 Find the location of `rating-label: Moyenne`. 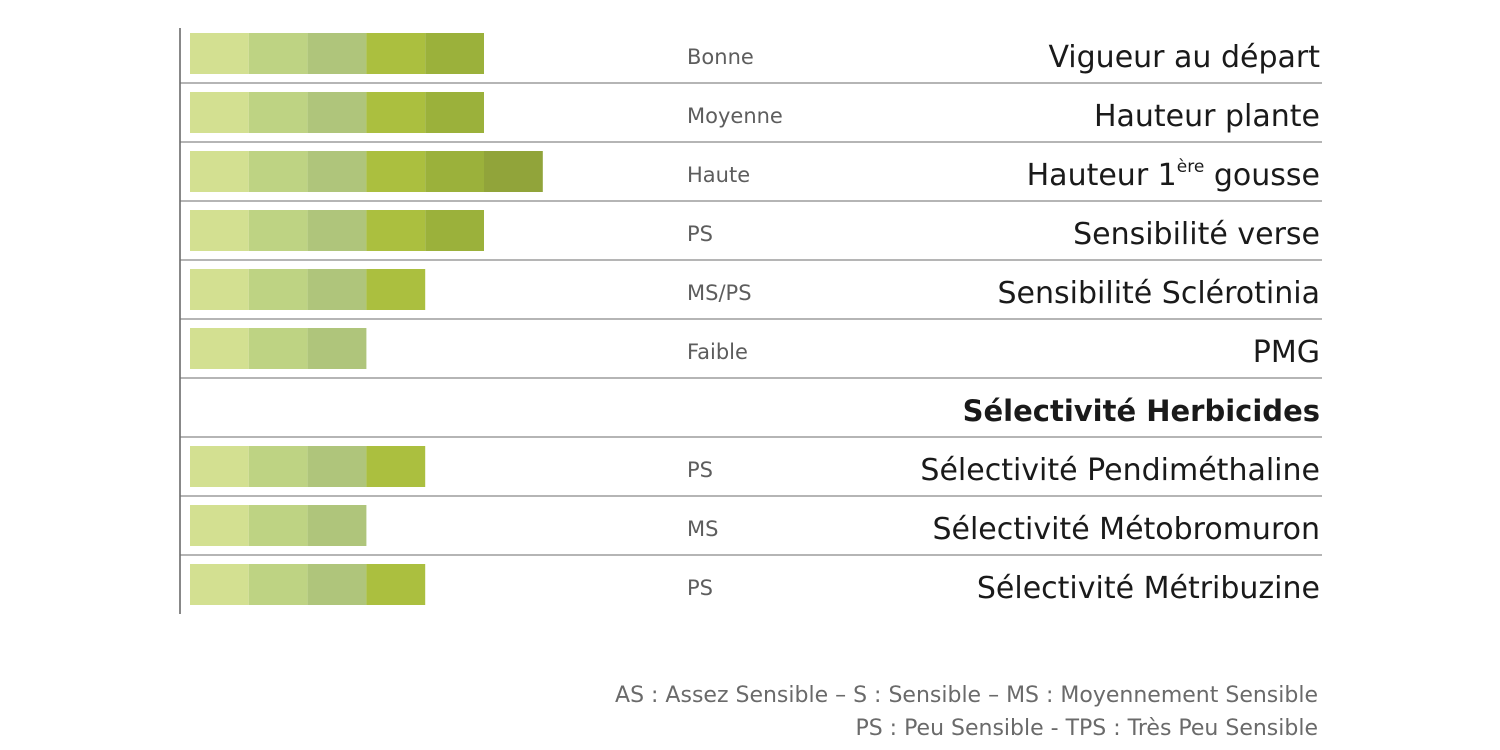

rating-label: Moyenne is located at coordinates (735, 116).